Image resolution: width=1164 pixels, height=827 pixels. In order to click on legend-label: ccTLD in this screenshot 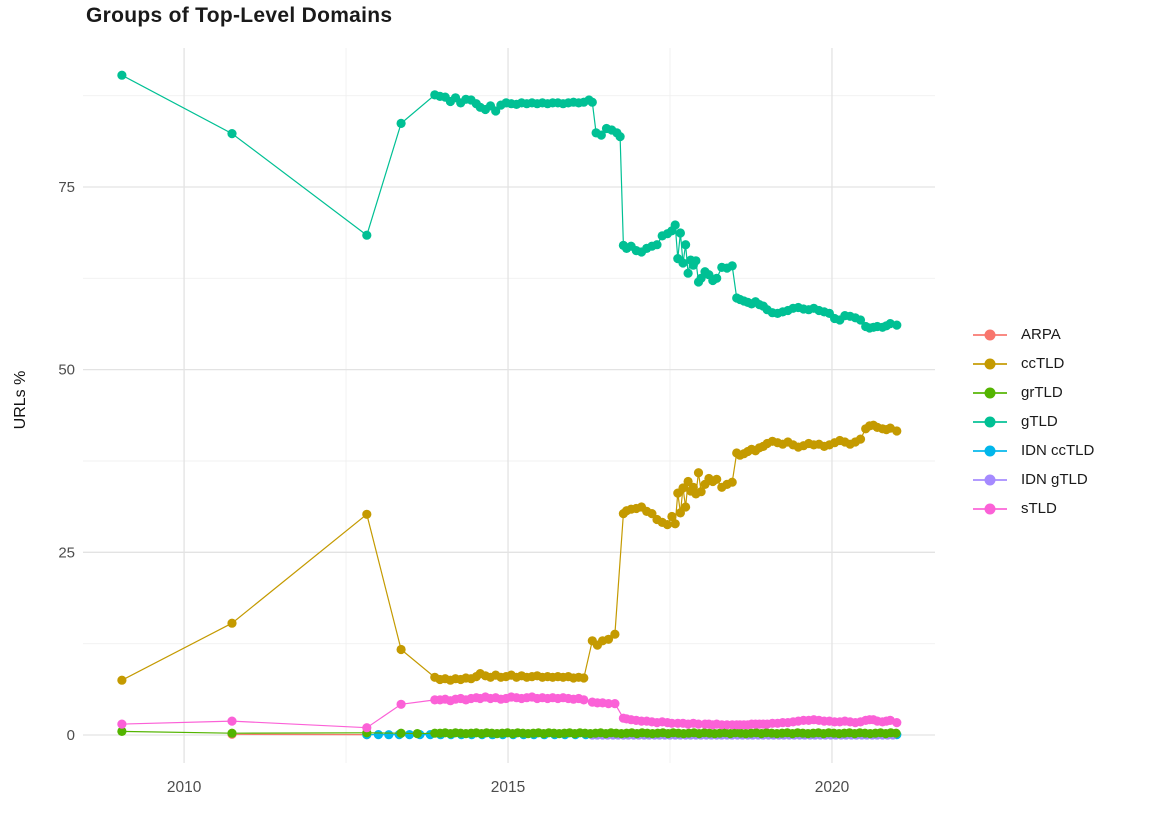, I will do `click(1043, 363)`.